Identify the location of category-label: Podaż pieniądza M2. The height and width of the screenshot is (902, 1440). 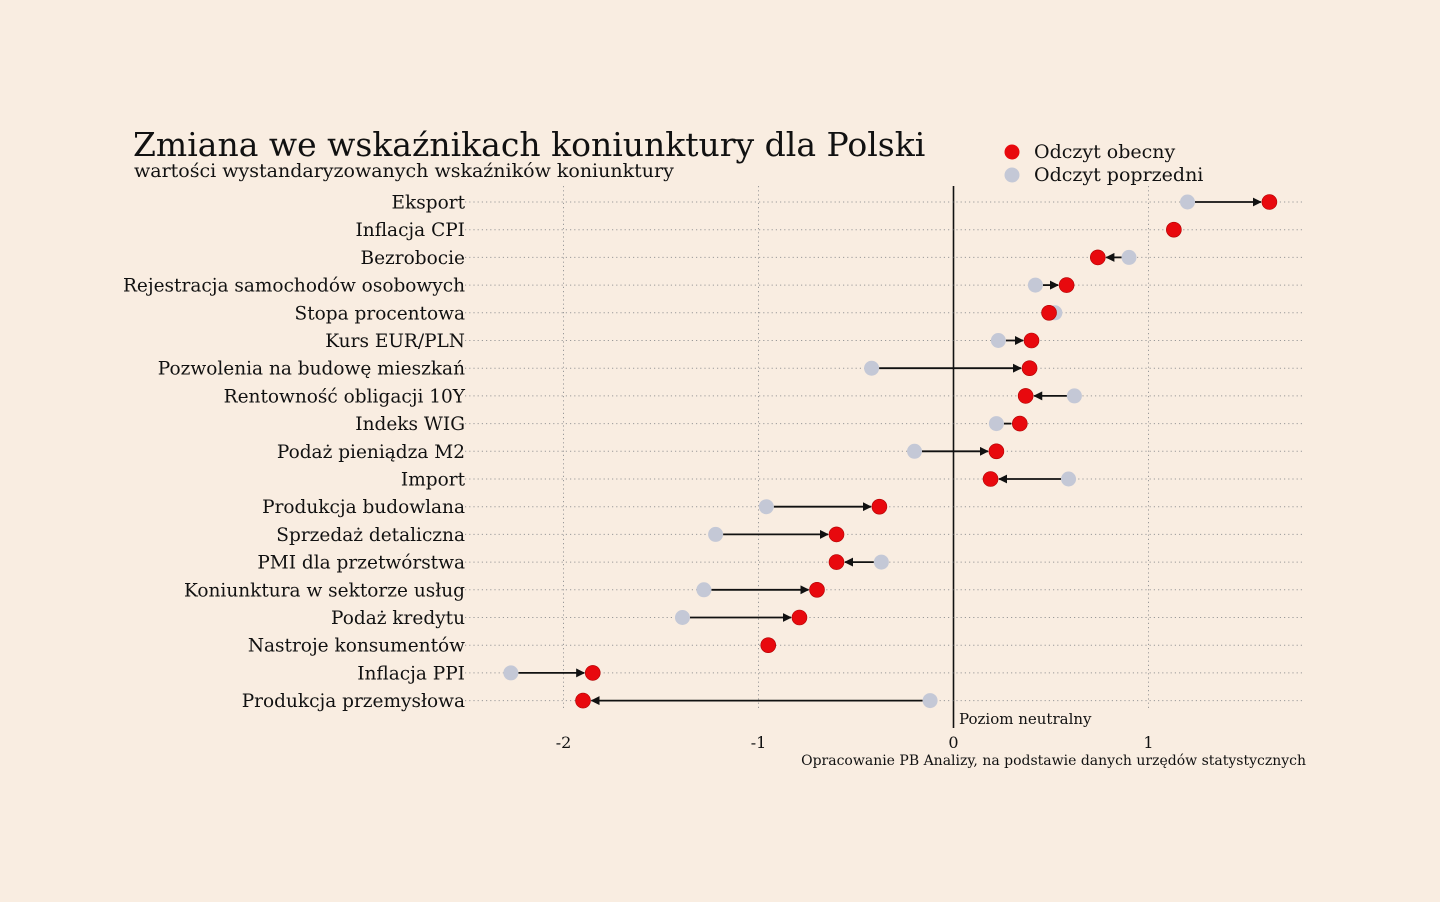
(371, 452).